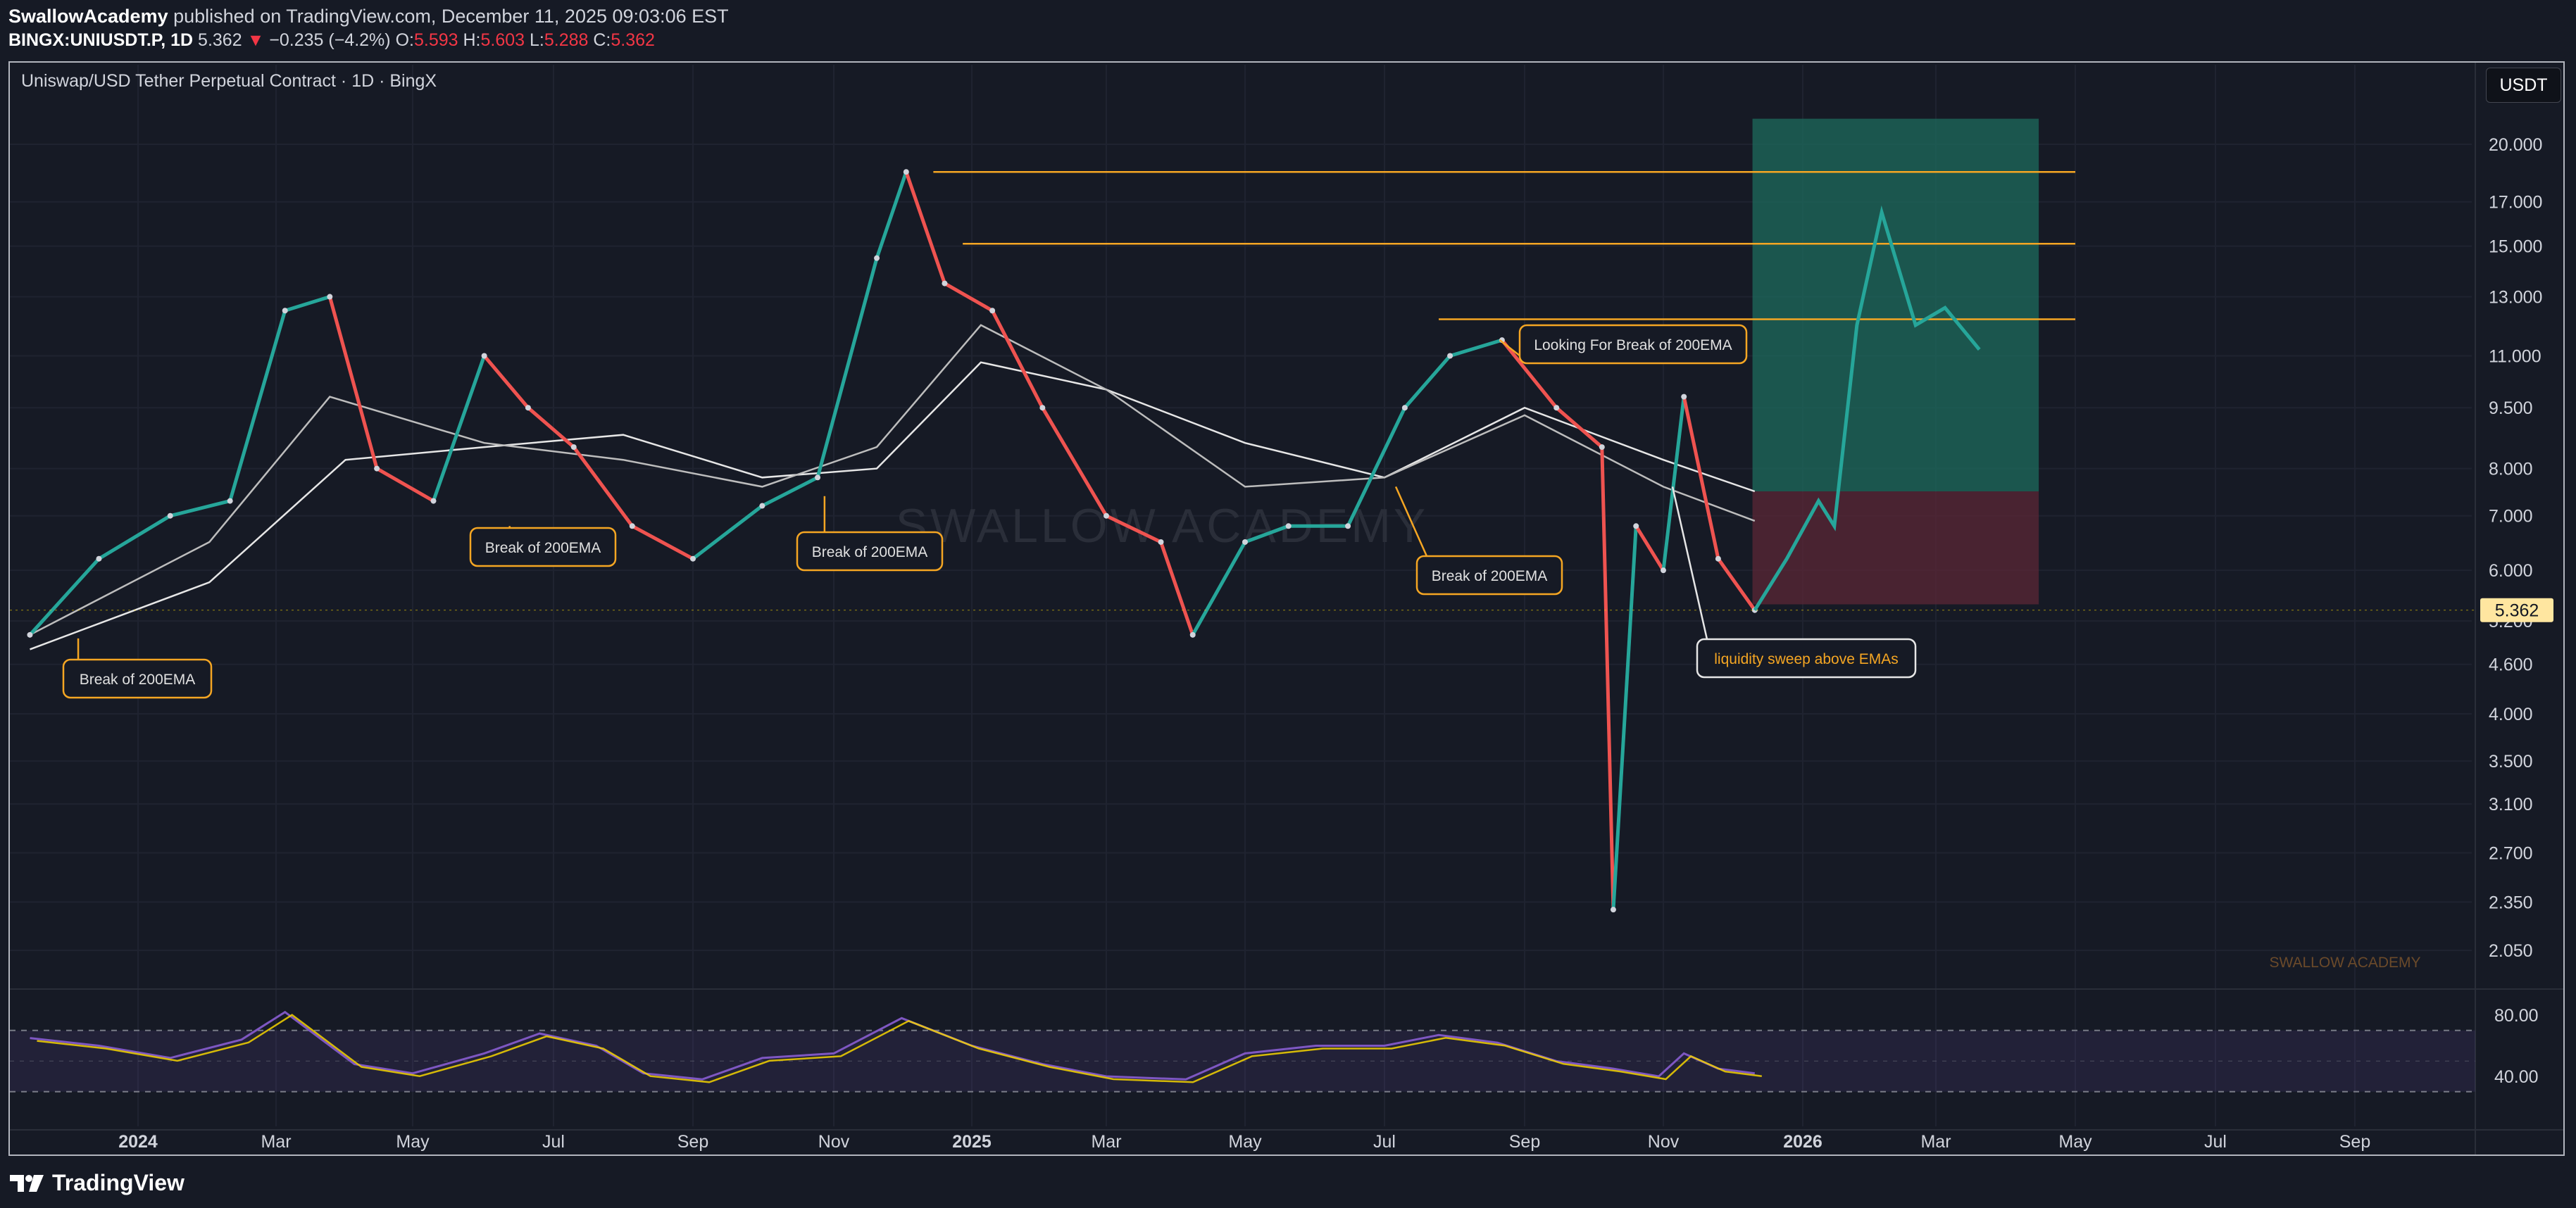  Describe the element at coordinates (2515, 203) in the screenshot. I see `price-tick-label: 17.000` at that location.